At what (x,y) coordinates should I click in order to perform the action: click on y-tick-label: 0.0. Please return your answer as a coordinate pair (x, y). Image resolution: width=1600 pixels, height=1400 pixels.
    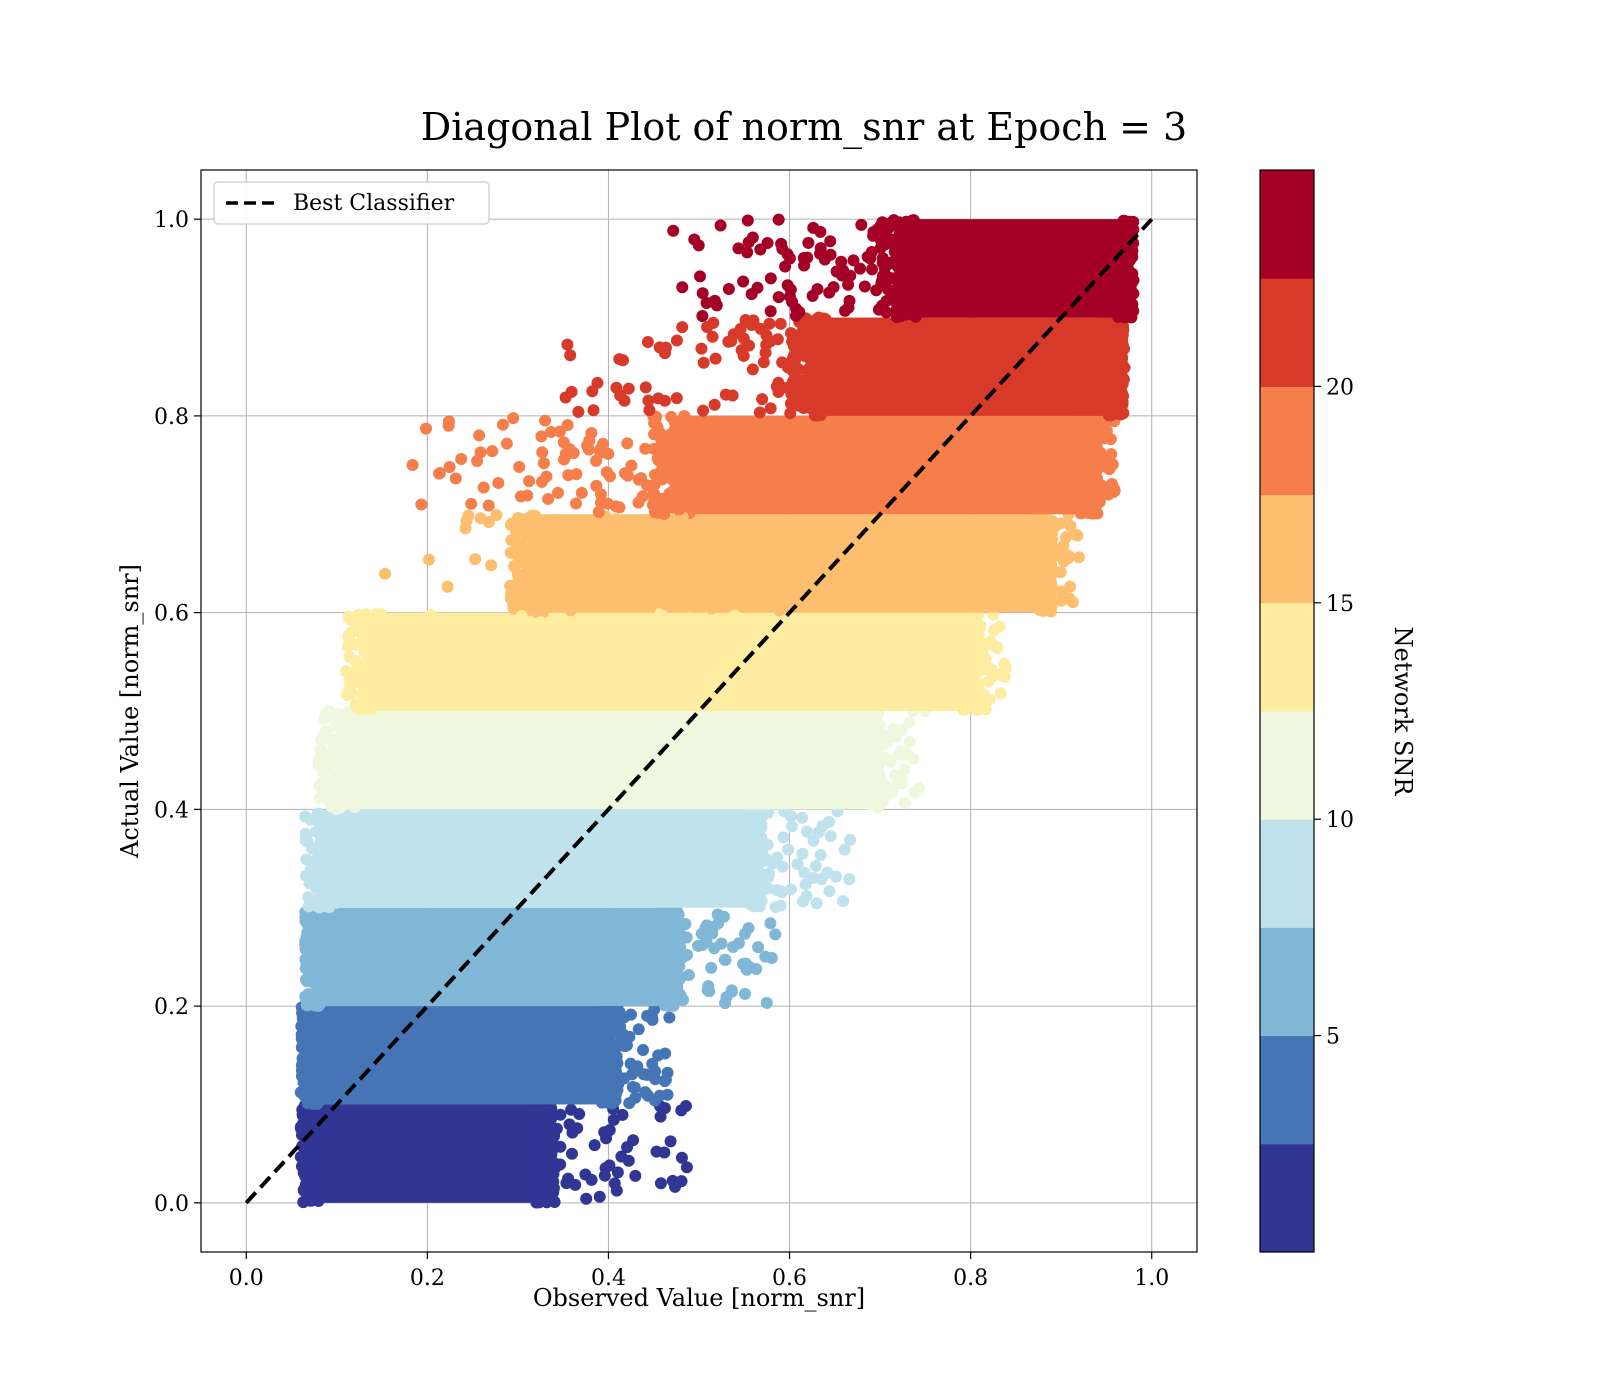
    Looking at the image, I should click on (171, 1204).